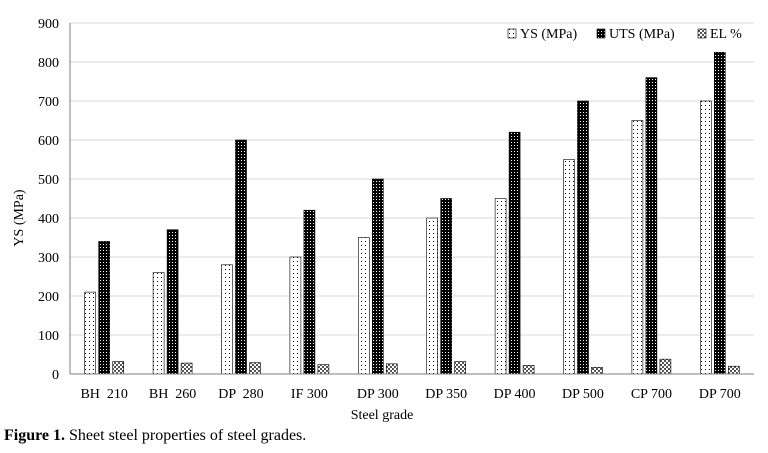  What do you see at coordinates (172, 394) in the screenshot?
I see `x-tick-label: BH 260` at bounding box center [172, 394].